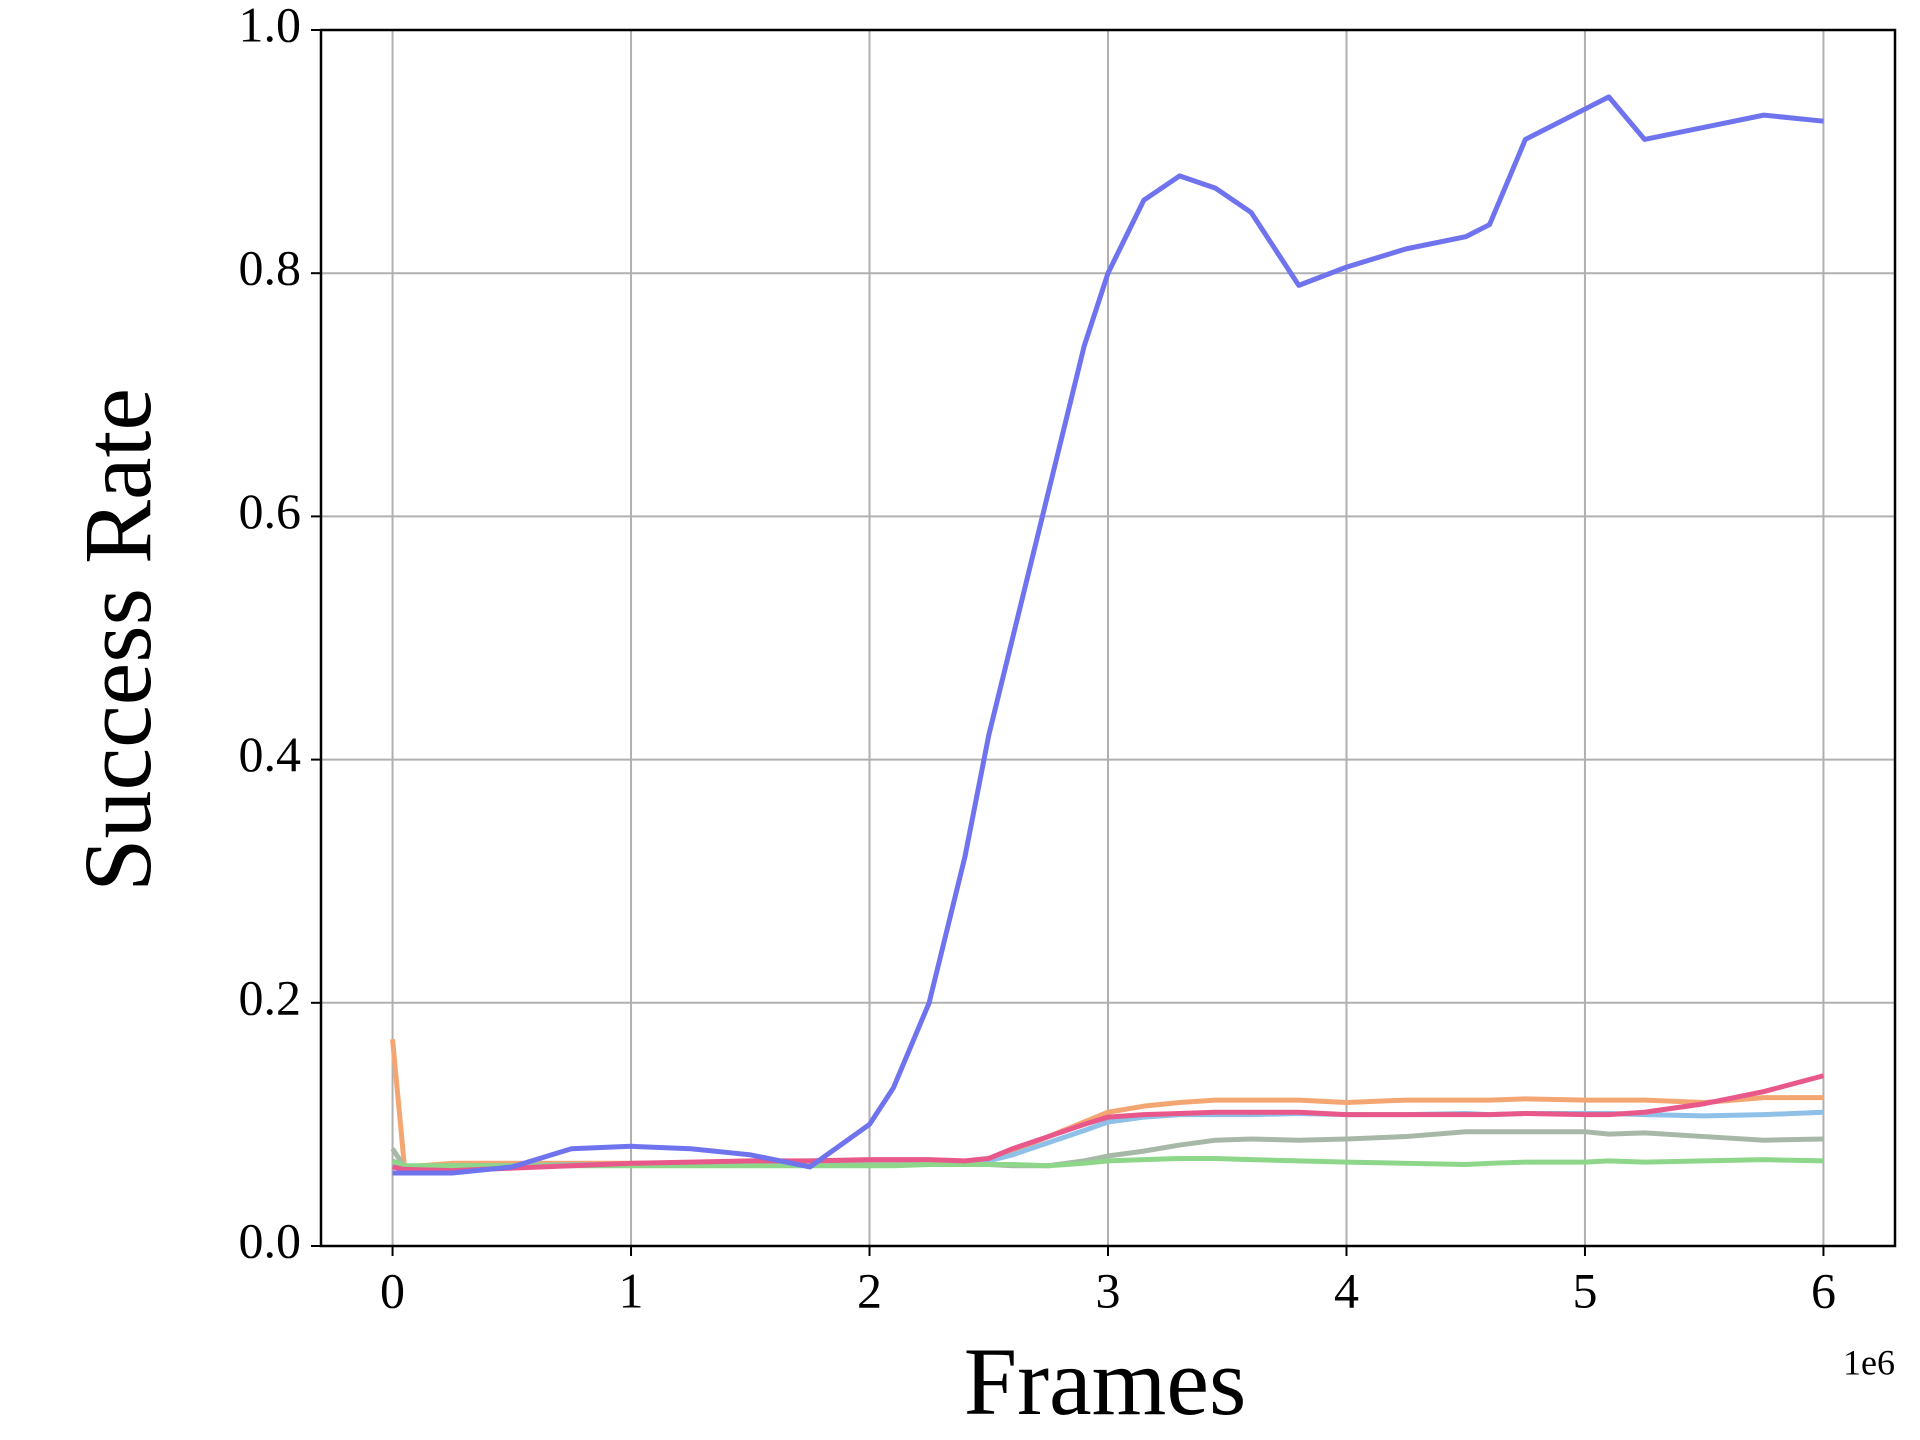 This screenshot has width=1920, height=1440. I want to click on y-tick-label: 1.0, so click(270, 26).